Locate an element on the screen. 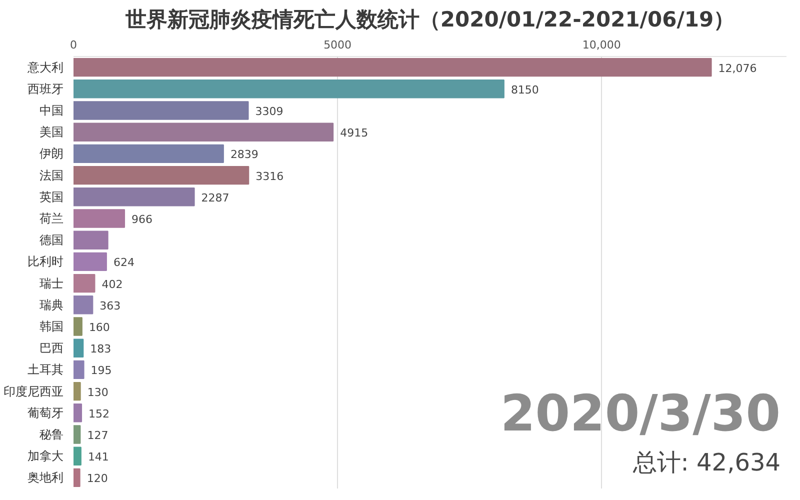  y-tick-label: 美国 is located at coordinates (52, 132).